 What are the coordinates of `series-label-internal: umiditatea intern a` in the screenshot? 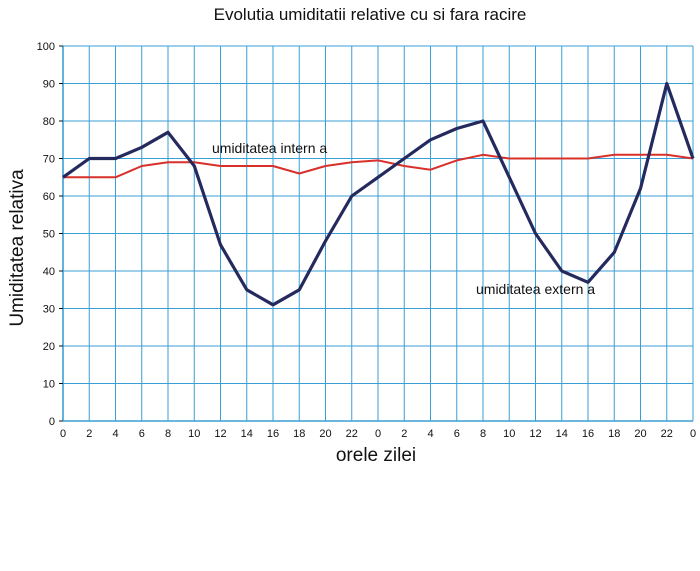 It's located at (269, 148).